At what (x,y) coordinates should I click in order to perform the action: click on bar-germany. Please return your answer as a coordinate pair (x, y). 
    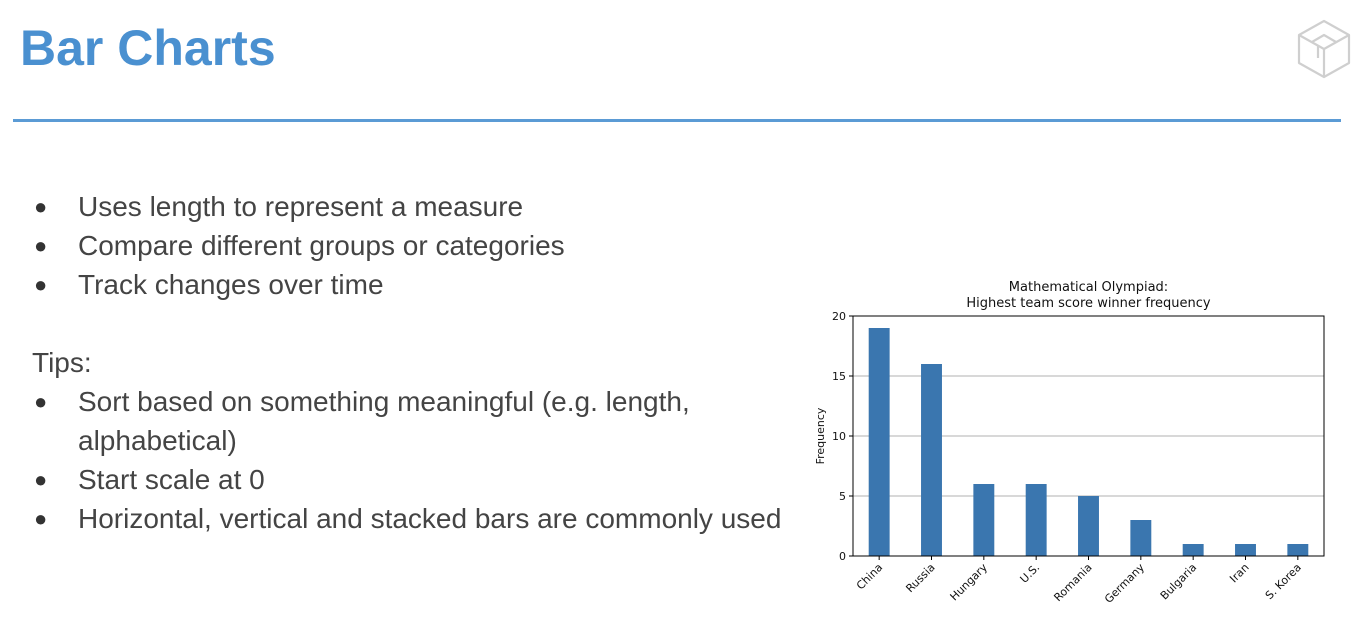
    Looking at the image, I should click on (1141, 538).